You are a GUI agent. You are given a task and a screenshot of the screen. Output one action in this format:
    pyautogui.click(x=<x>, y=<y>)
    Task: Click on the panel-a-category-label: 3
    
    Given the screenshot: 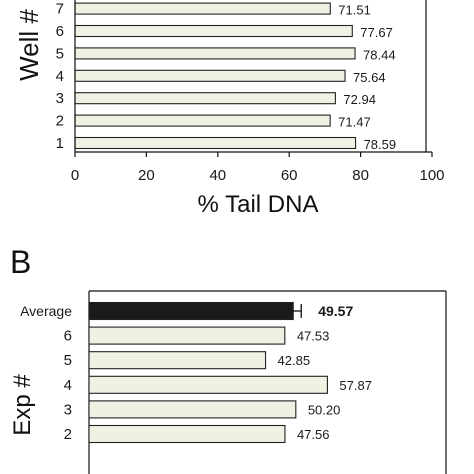 What is the action you would take?
    pyautogui.click(x=60, y=98)
    